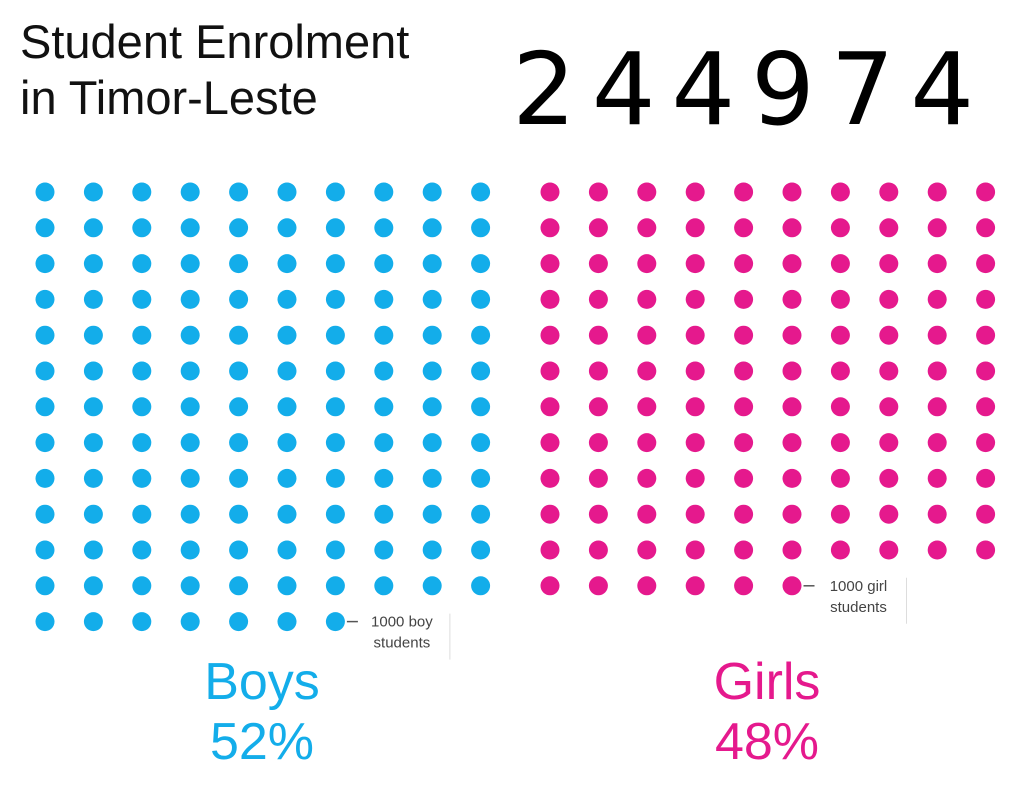 This screenshot has width=1024, height=799. Describe the element at coordinates (402, 622) in the screenshot. I see `boy-annotation-text: 1000 boy` at that location.